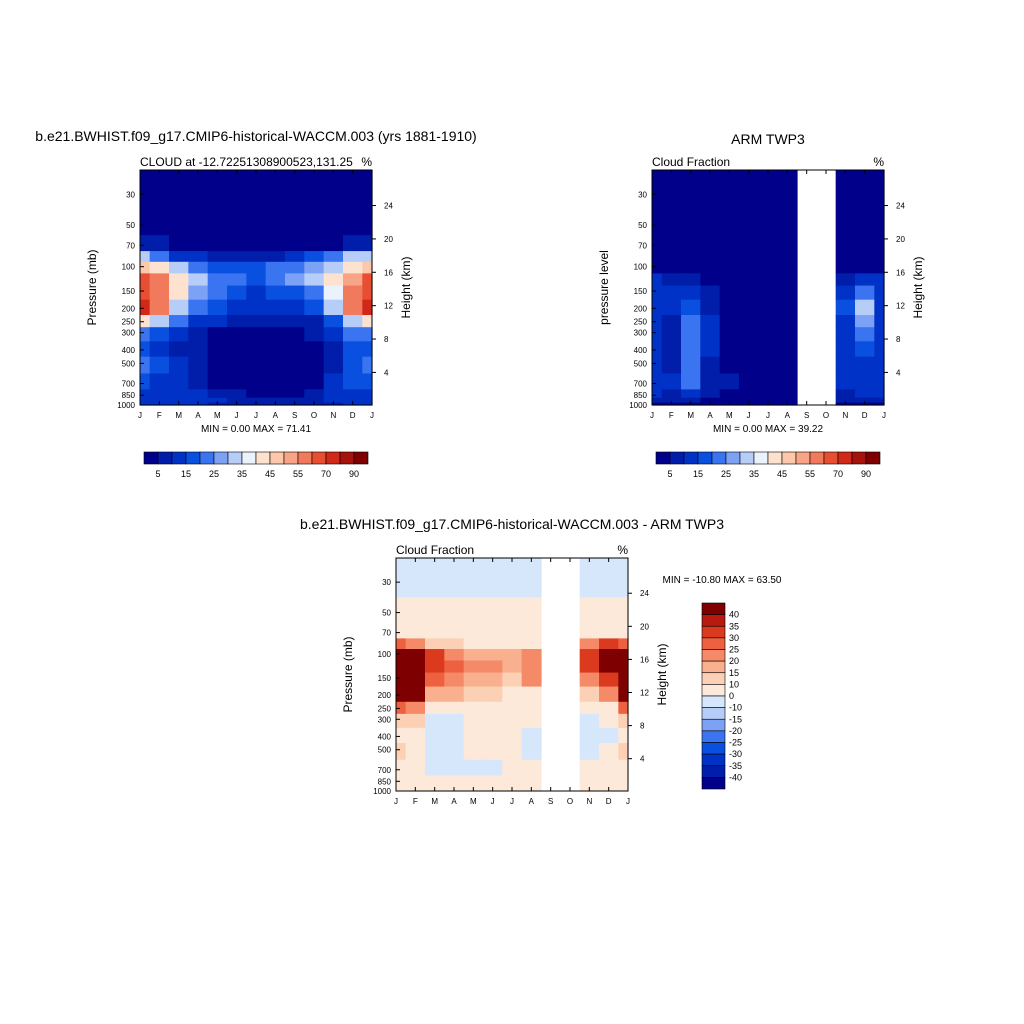 This screenshot has width=1024, height=1024. I want to click on subtitle-right: %, so click(366, 162).